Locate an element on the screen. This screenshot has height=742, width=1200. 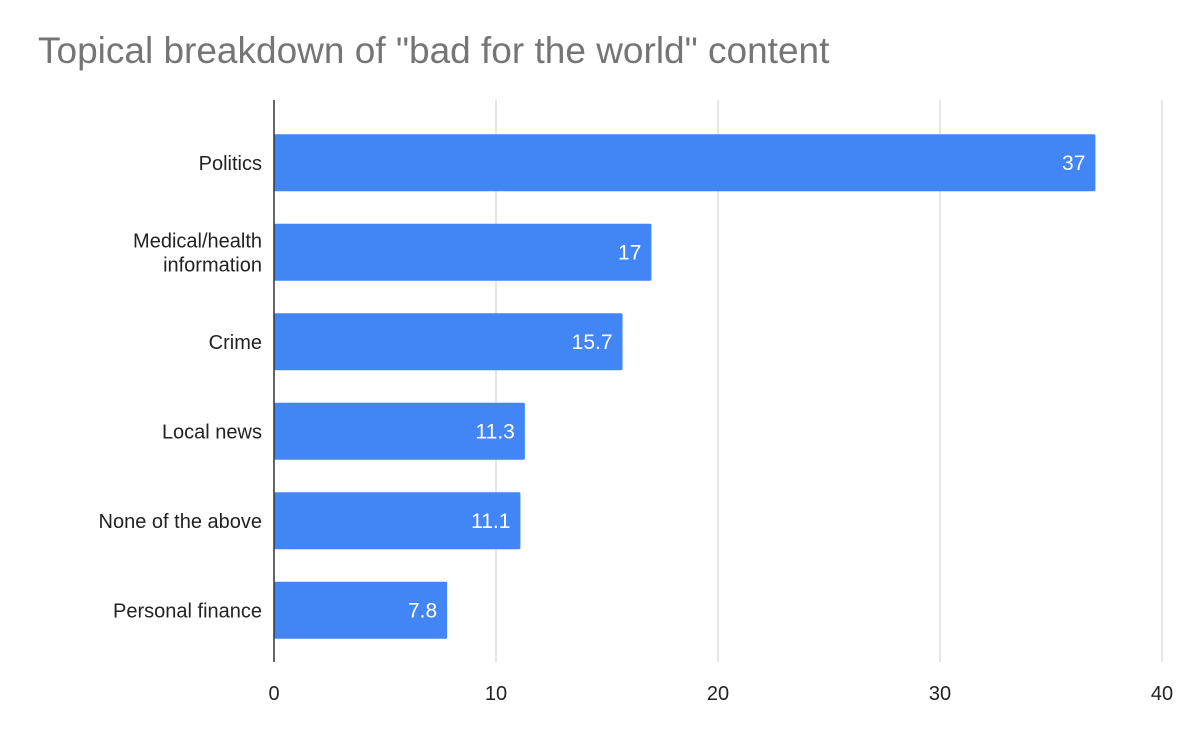
x-tick-label: 0 is located at coordinates (273, 694).